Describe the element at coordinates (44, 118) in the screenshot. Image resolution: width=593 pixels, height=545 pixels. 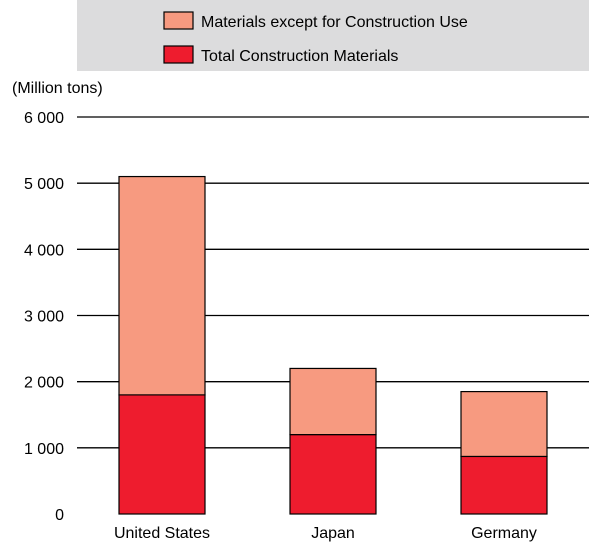
I see `y-tick-label: 6 000` at that location.